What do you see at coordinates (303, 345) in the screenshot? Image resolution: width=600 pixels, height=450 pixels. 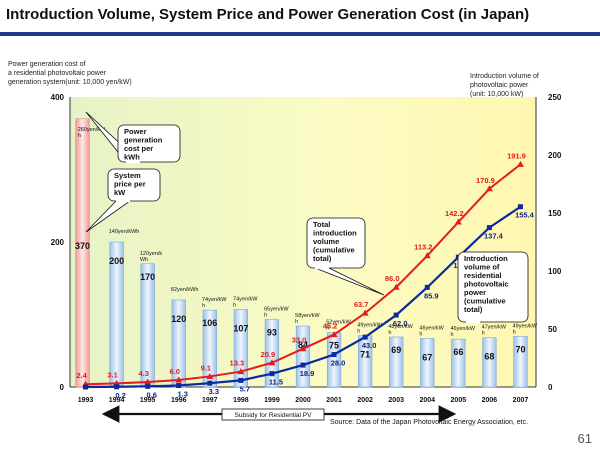 I see `cost-bar-value: 84` at bounding box center [303, 345].